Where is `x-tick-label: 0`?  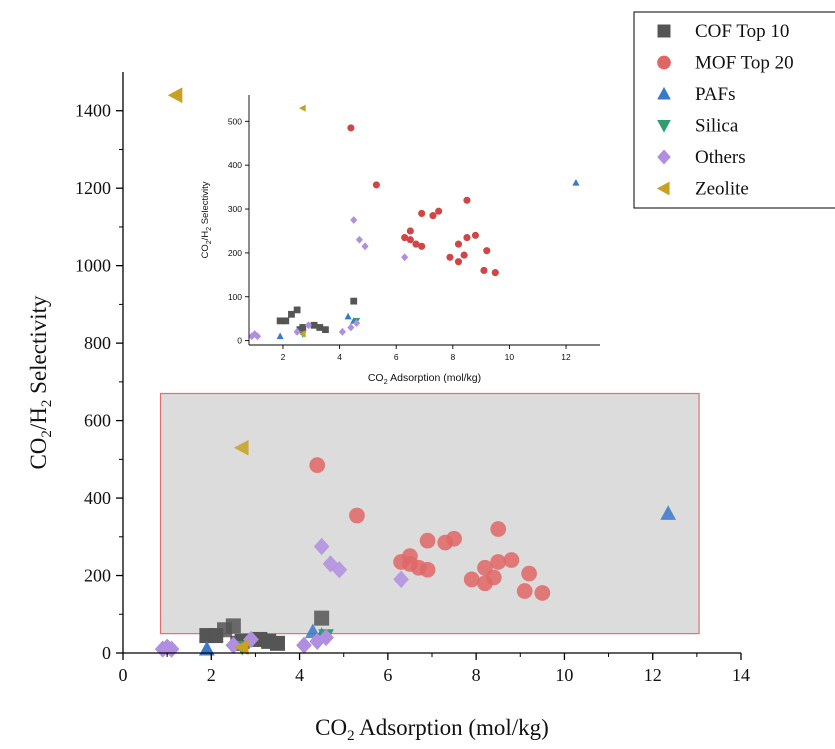
x-tick-label: 0 is located at coordinates (123, 675).